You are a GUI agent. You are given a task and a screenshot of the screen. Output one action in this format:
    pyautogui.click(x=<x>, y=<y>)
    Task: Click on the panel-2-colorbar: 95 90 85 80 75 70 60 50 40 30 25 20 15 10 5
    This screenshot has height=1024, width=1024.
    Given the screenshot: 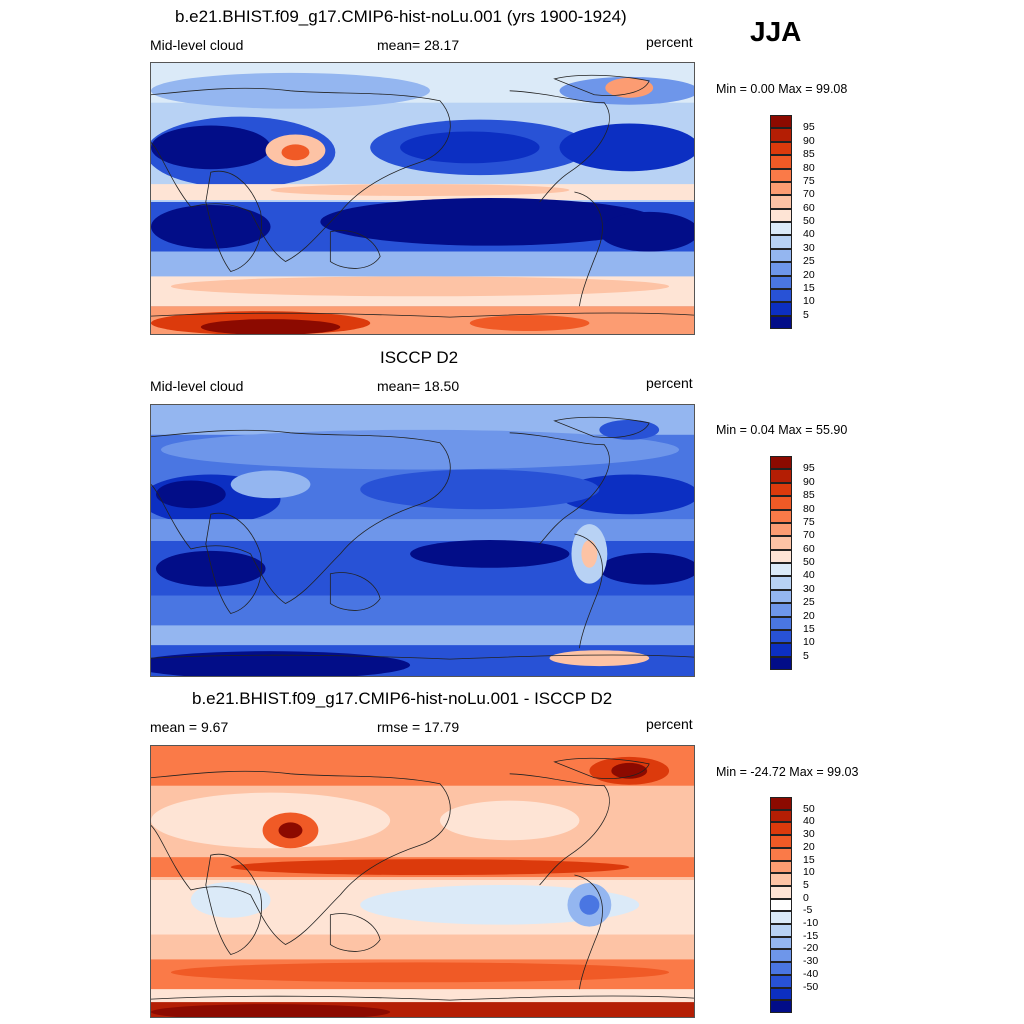 What is the action you would take?
    pyautogui.click(x=792, y=563)
    